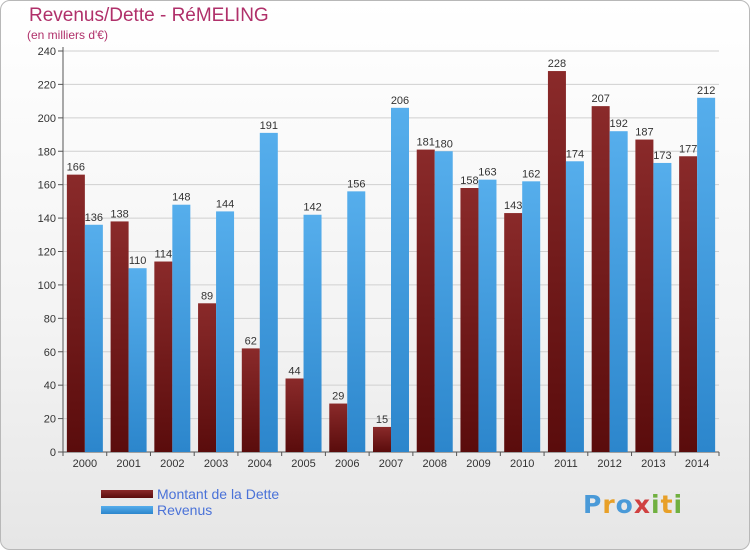  Describe the element at coordinates (600, 99) in the screenshot. I see `data-label: 207` at that location.